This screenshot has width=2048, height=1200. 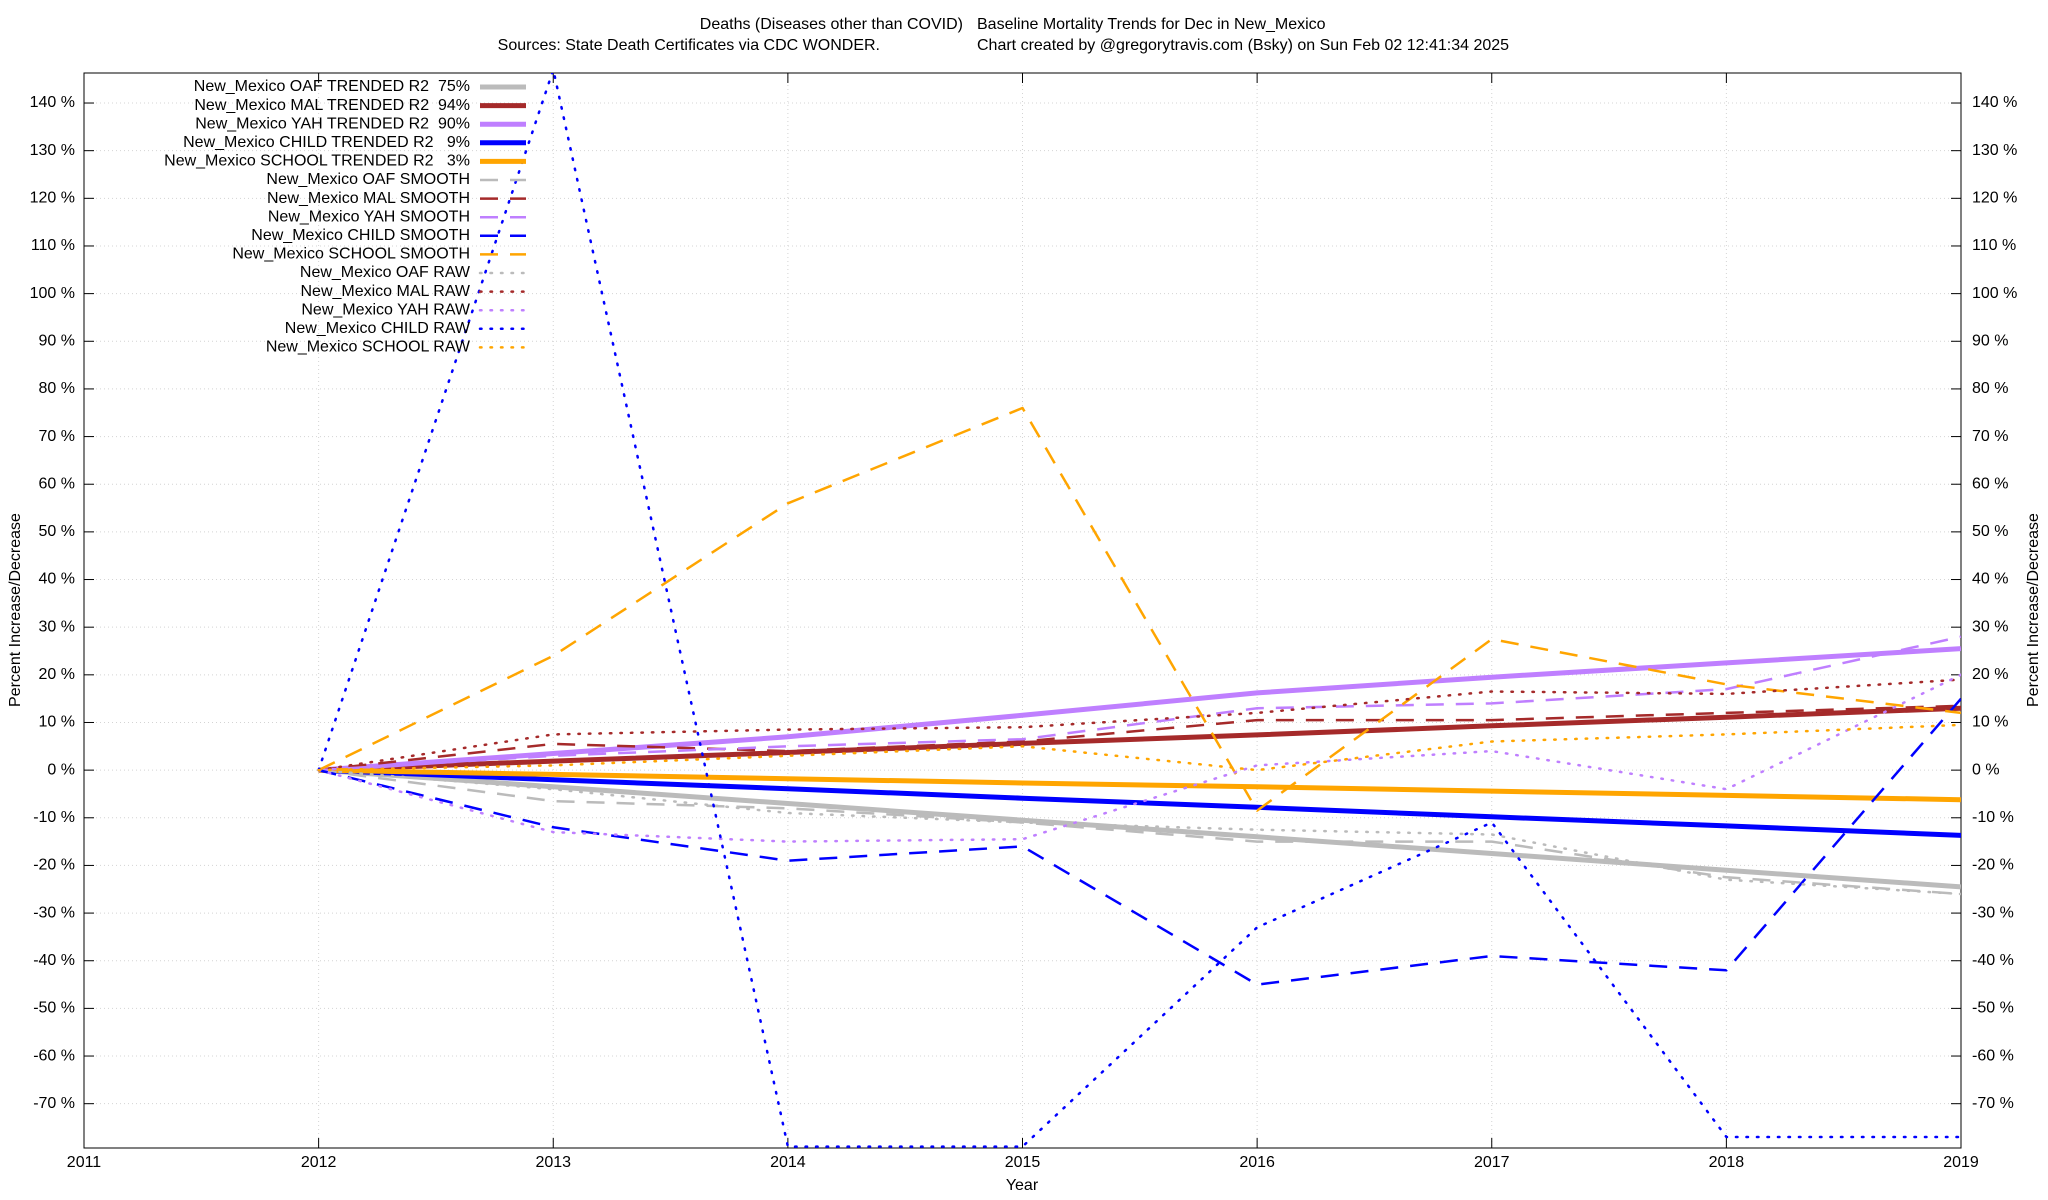 What do you see at coordinates (332, 123) in the screenshot?
I see `legend-label: New_Mexico YAH TRENDED R2 90%` at bounding box center [332, 123].